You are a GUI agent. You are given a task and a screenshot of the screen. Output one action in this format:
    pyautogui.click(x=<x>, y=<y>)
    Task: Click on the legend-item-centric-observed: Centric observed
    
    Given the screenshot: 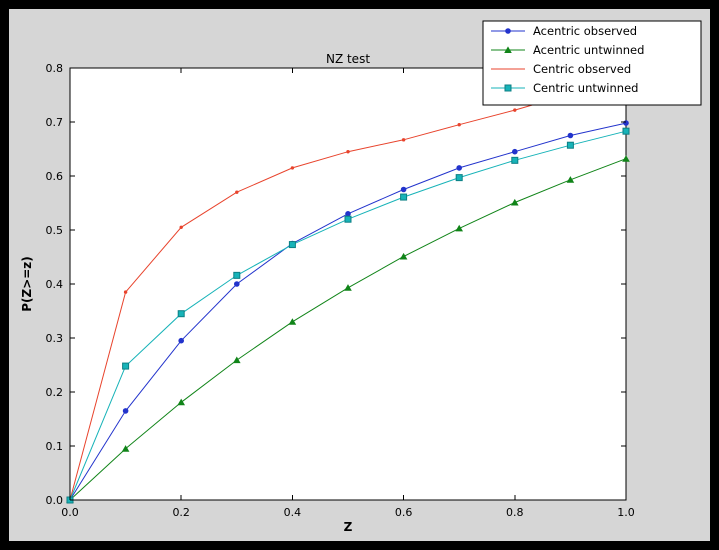 What is the action you would take?
    pyautogui.click(x=561, y=69)
    